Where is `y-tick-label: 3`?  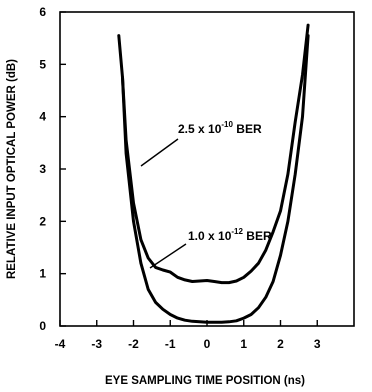
y-tick-label: 3 is located at coordinates (42, 169).